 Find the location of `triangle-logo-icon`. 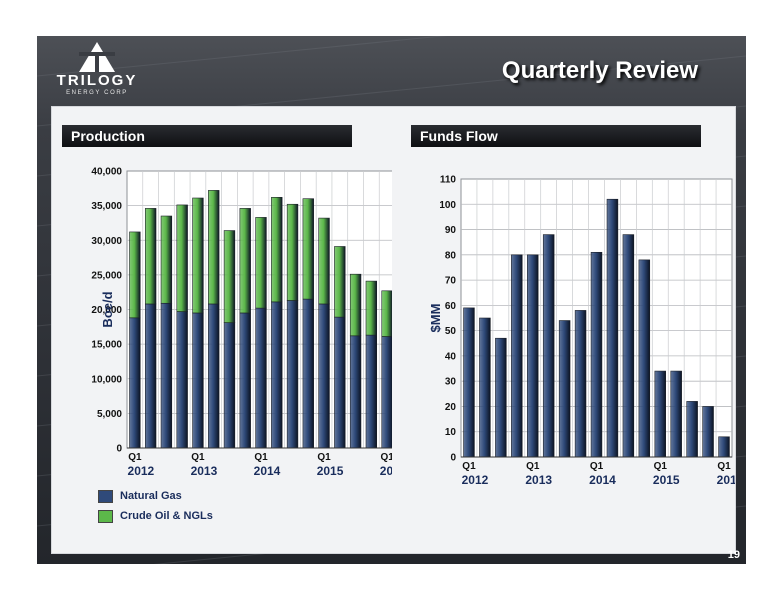

triangle-logo-icon is located at coordinates (97, 57).